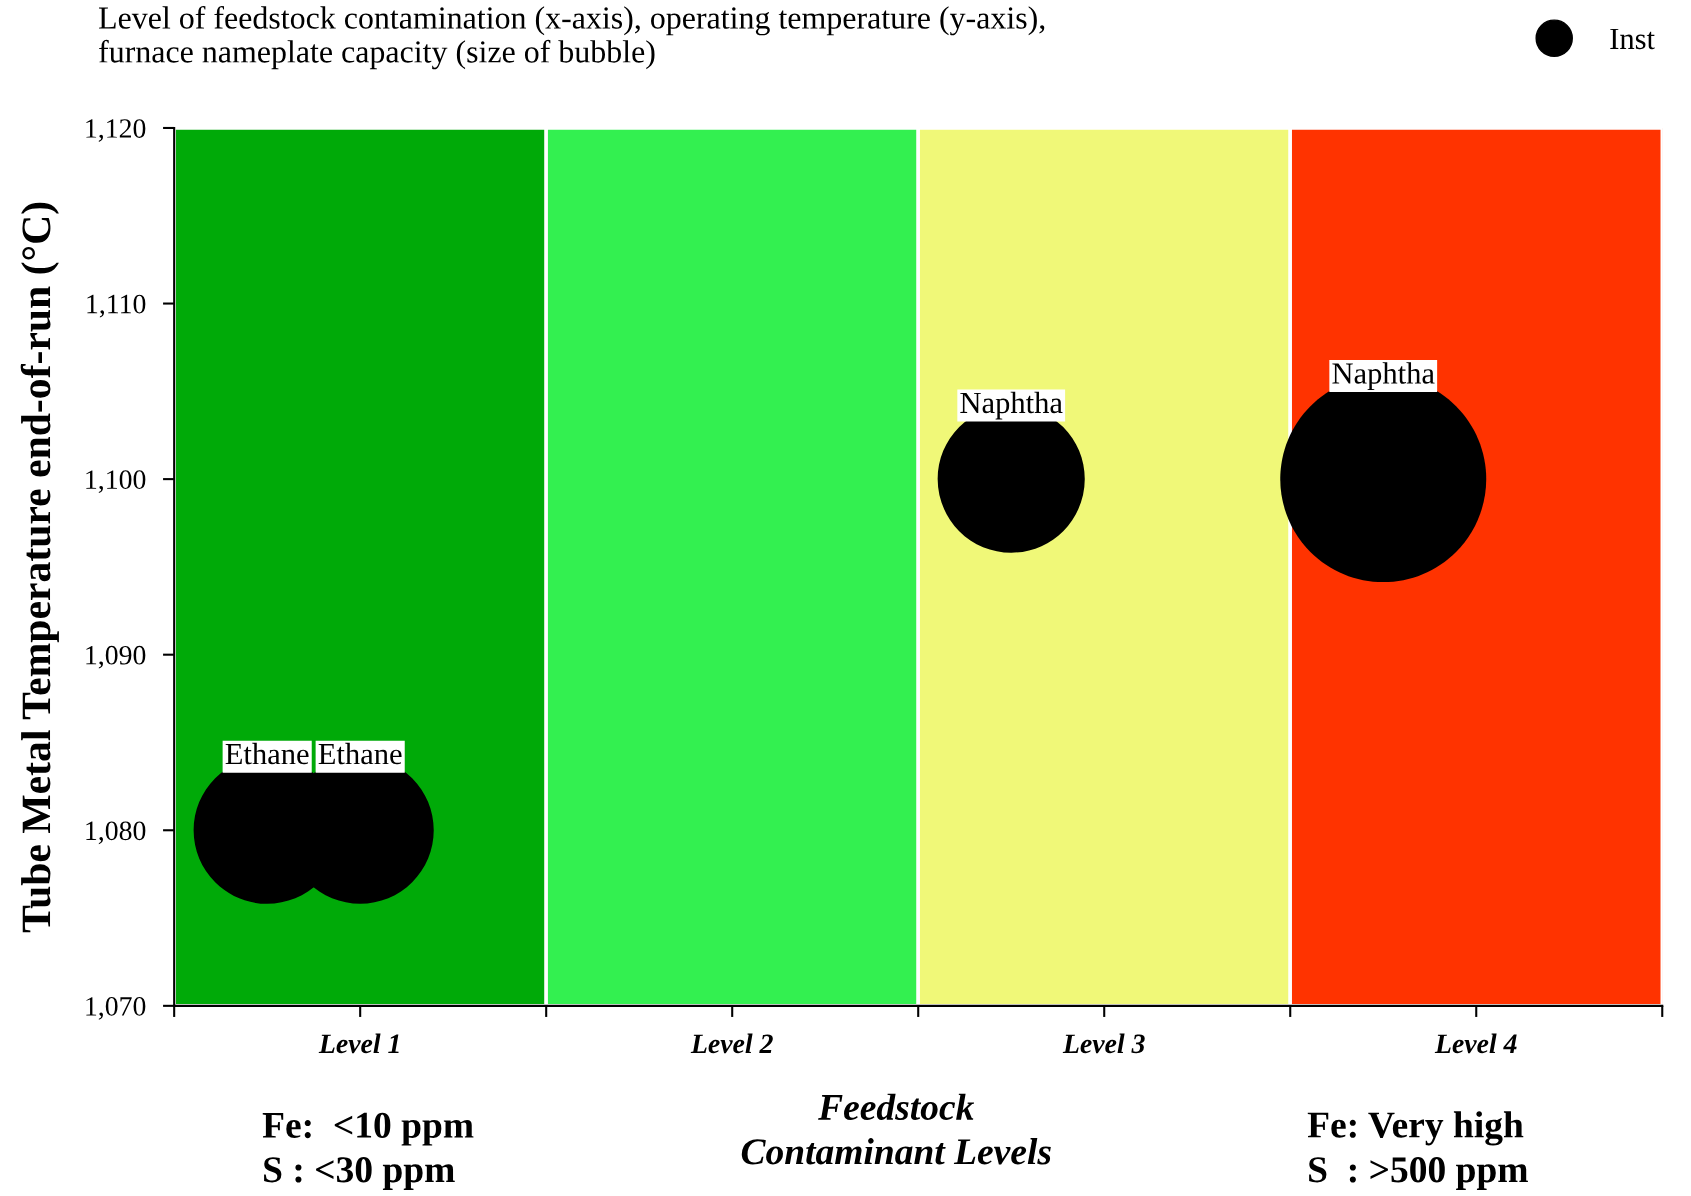 This screenshot has height=1196, width=1691. Describe the element at coordinates (116, 130) in the screenshot. I see `y-tick-label: 1,120` at that location.